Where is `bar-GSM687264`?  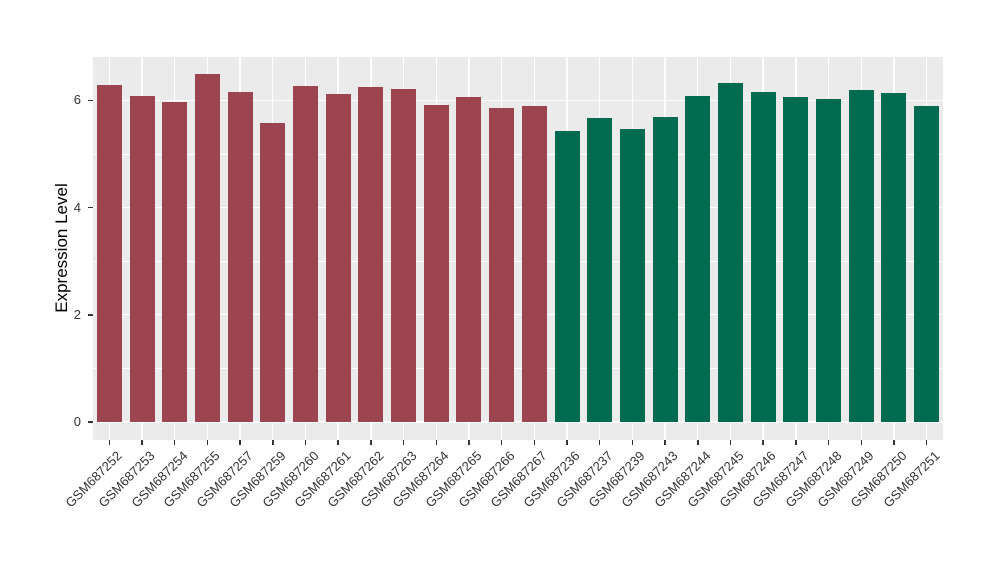
bar-GSM687264 is located at coordinates (436, 263).